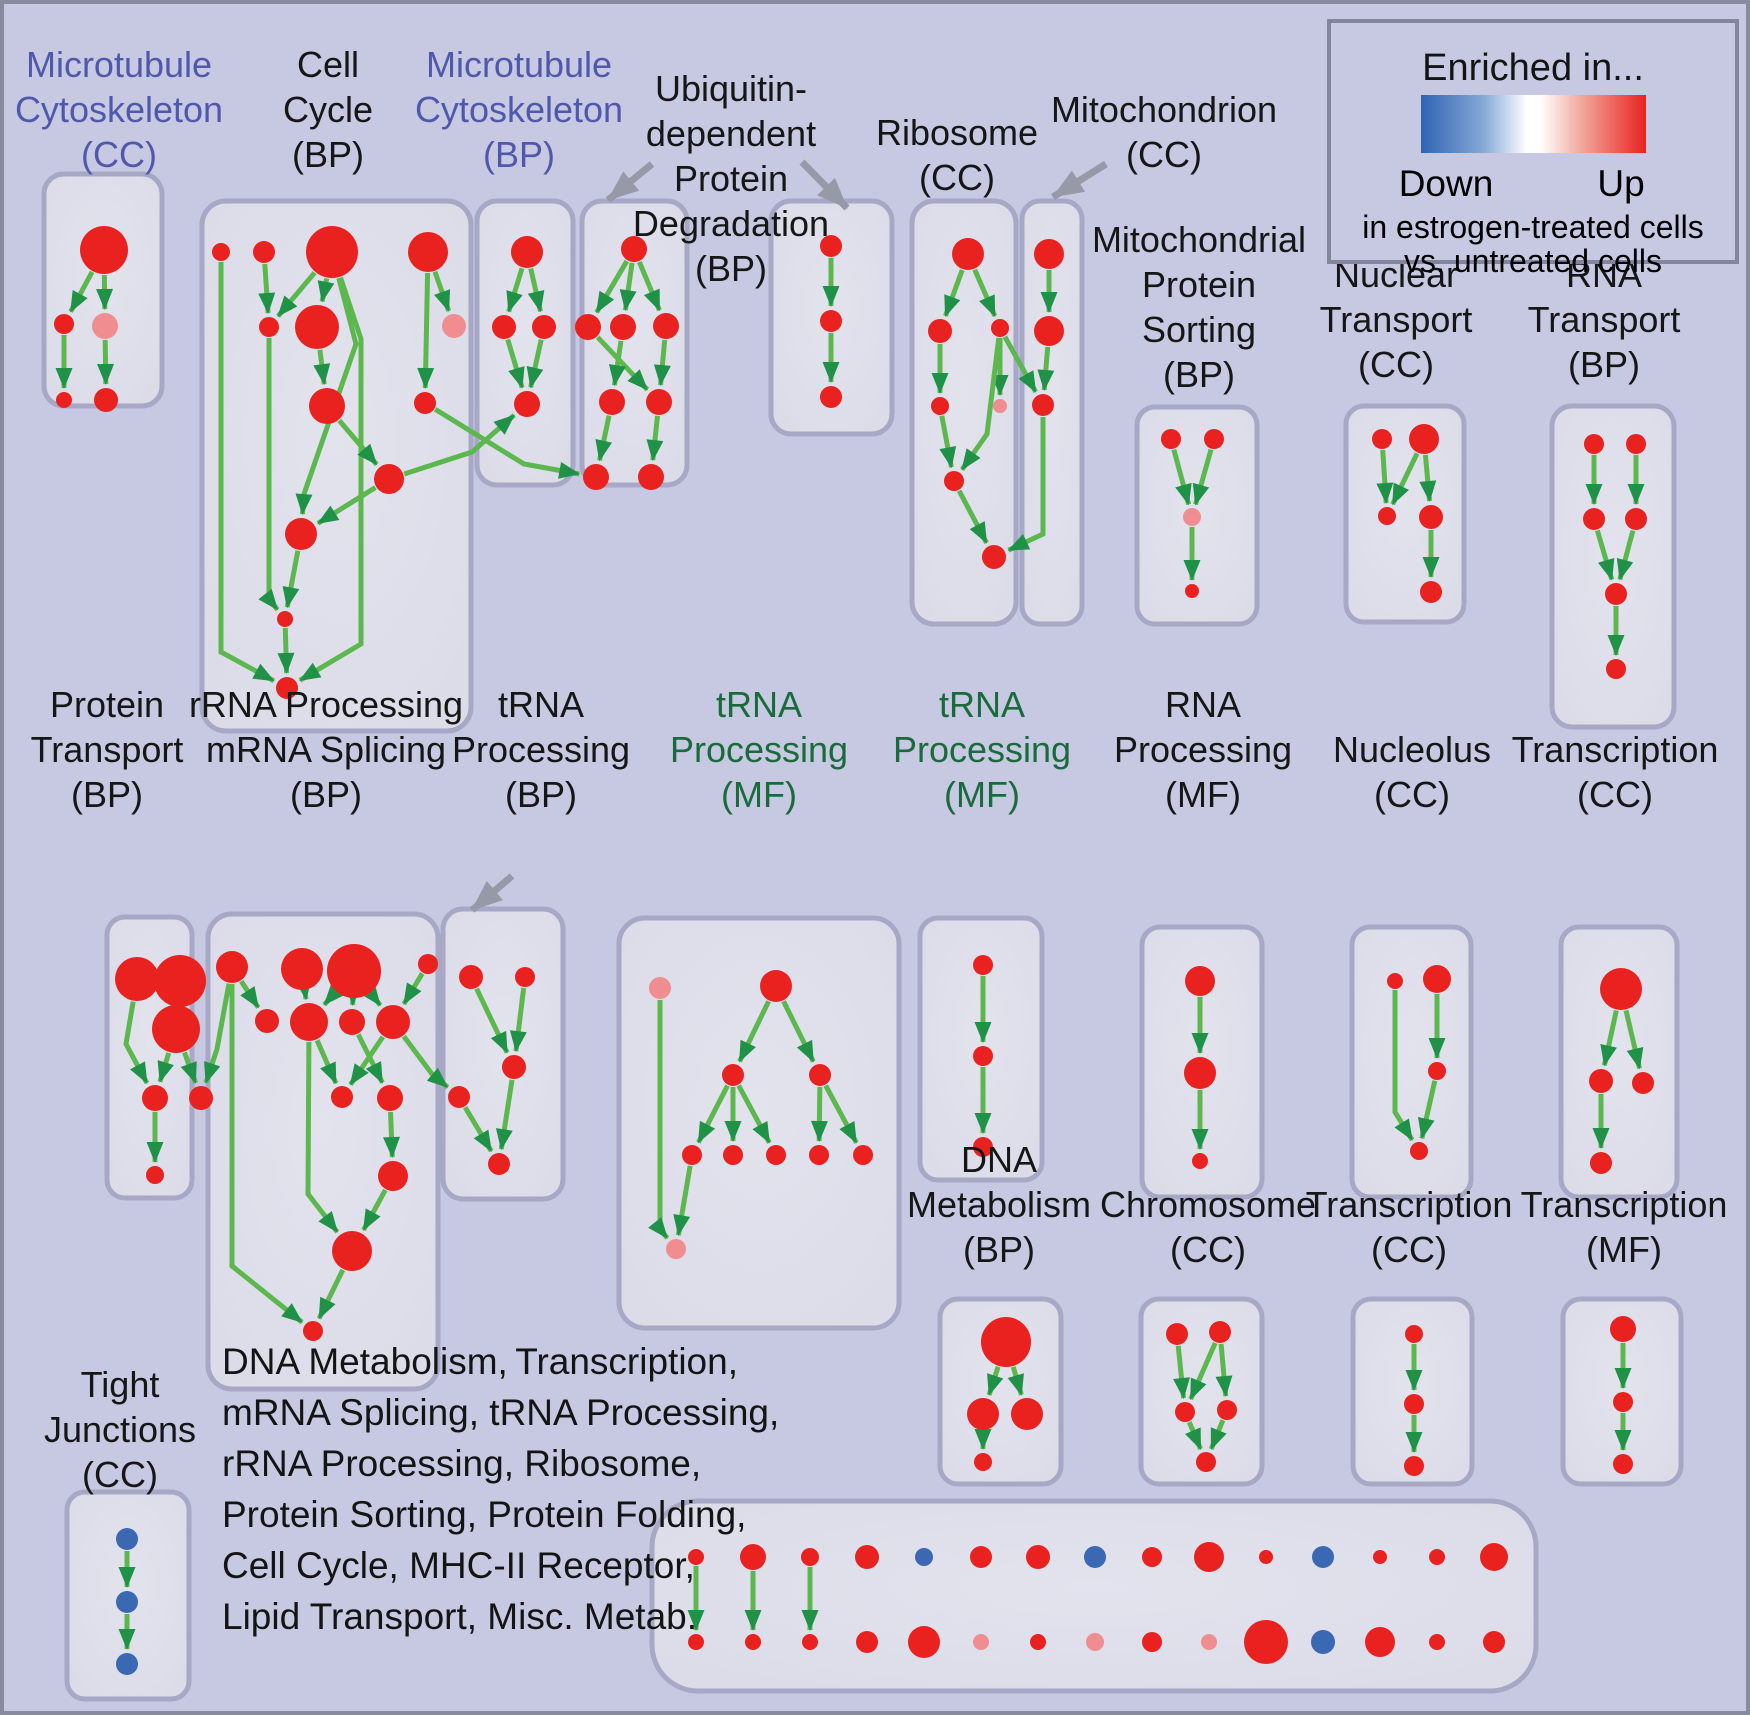 This screenshot has width=1750, height=1715. Describe the element at coordinates (460, 1616) in the screenshot. I see `misc-text-line: Lipid Transport, Misc. Metab.` at that location.